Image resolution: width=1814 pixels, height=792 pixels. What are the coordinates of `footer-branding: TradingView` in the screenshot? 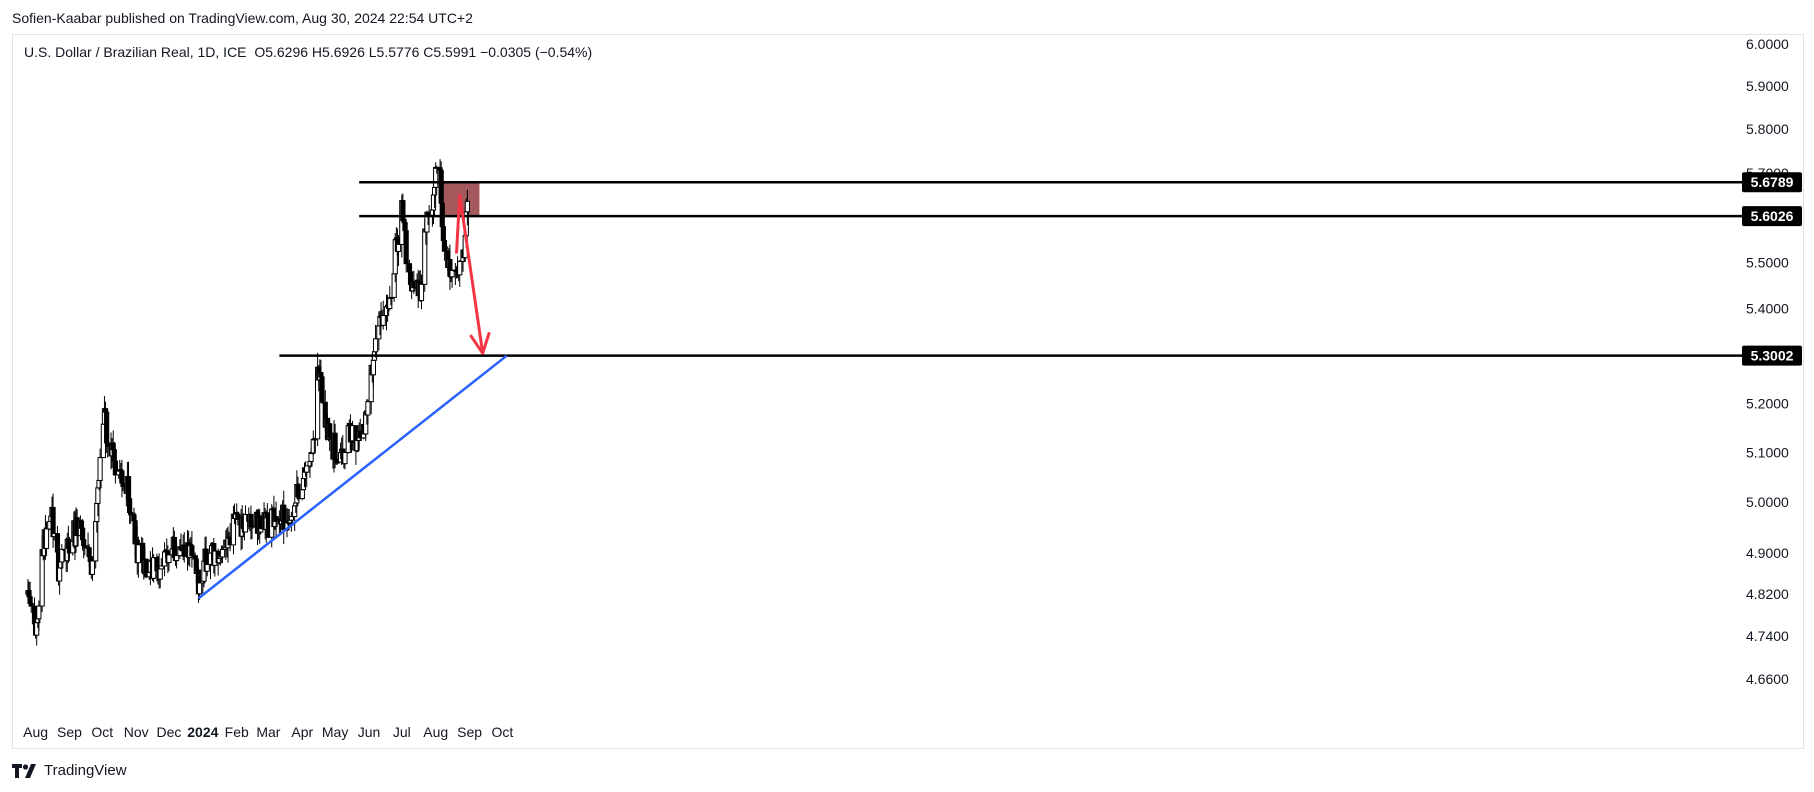 It's located at (69, 770).